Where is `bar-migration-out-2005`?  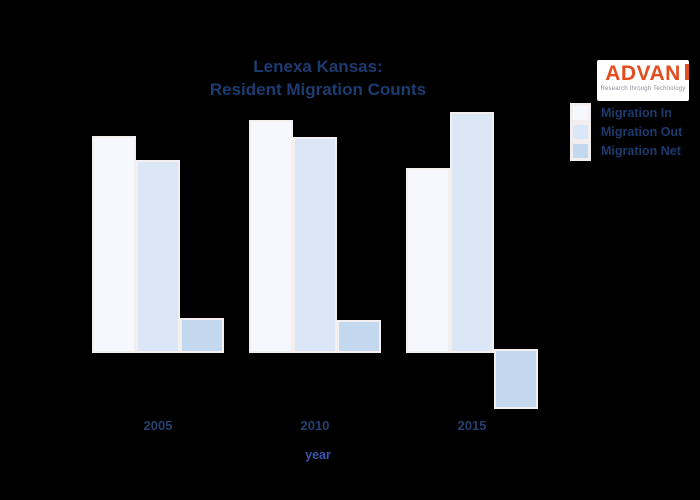 bar-migration-out-2005 is located at coordinates (158, 256).